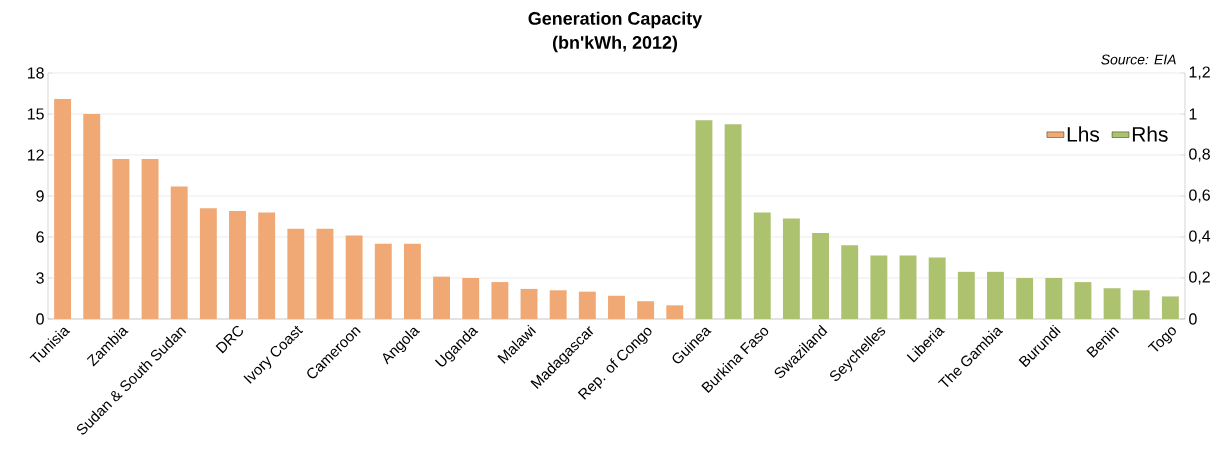  What do you see at coordinates (615, 44) in the screenshot?
I see `chart-subtitle: (bn'kWh, 2012)` at bounding box center [615, 44].